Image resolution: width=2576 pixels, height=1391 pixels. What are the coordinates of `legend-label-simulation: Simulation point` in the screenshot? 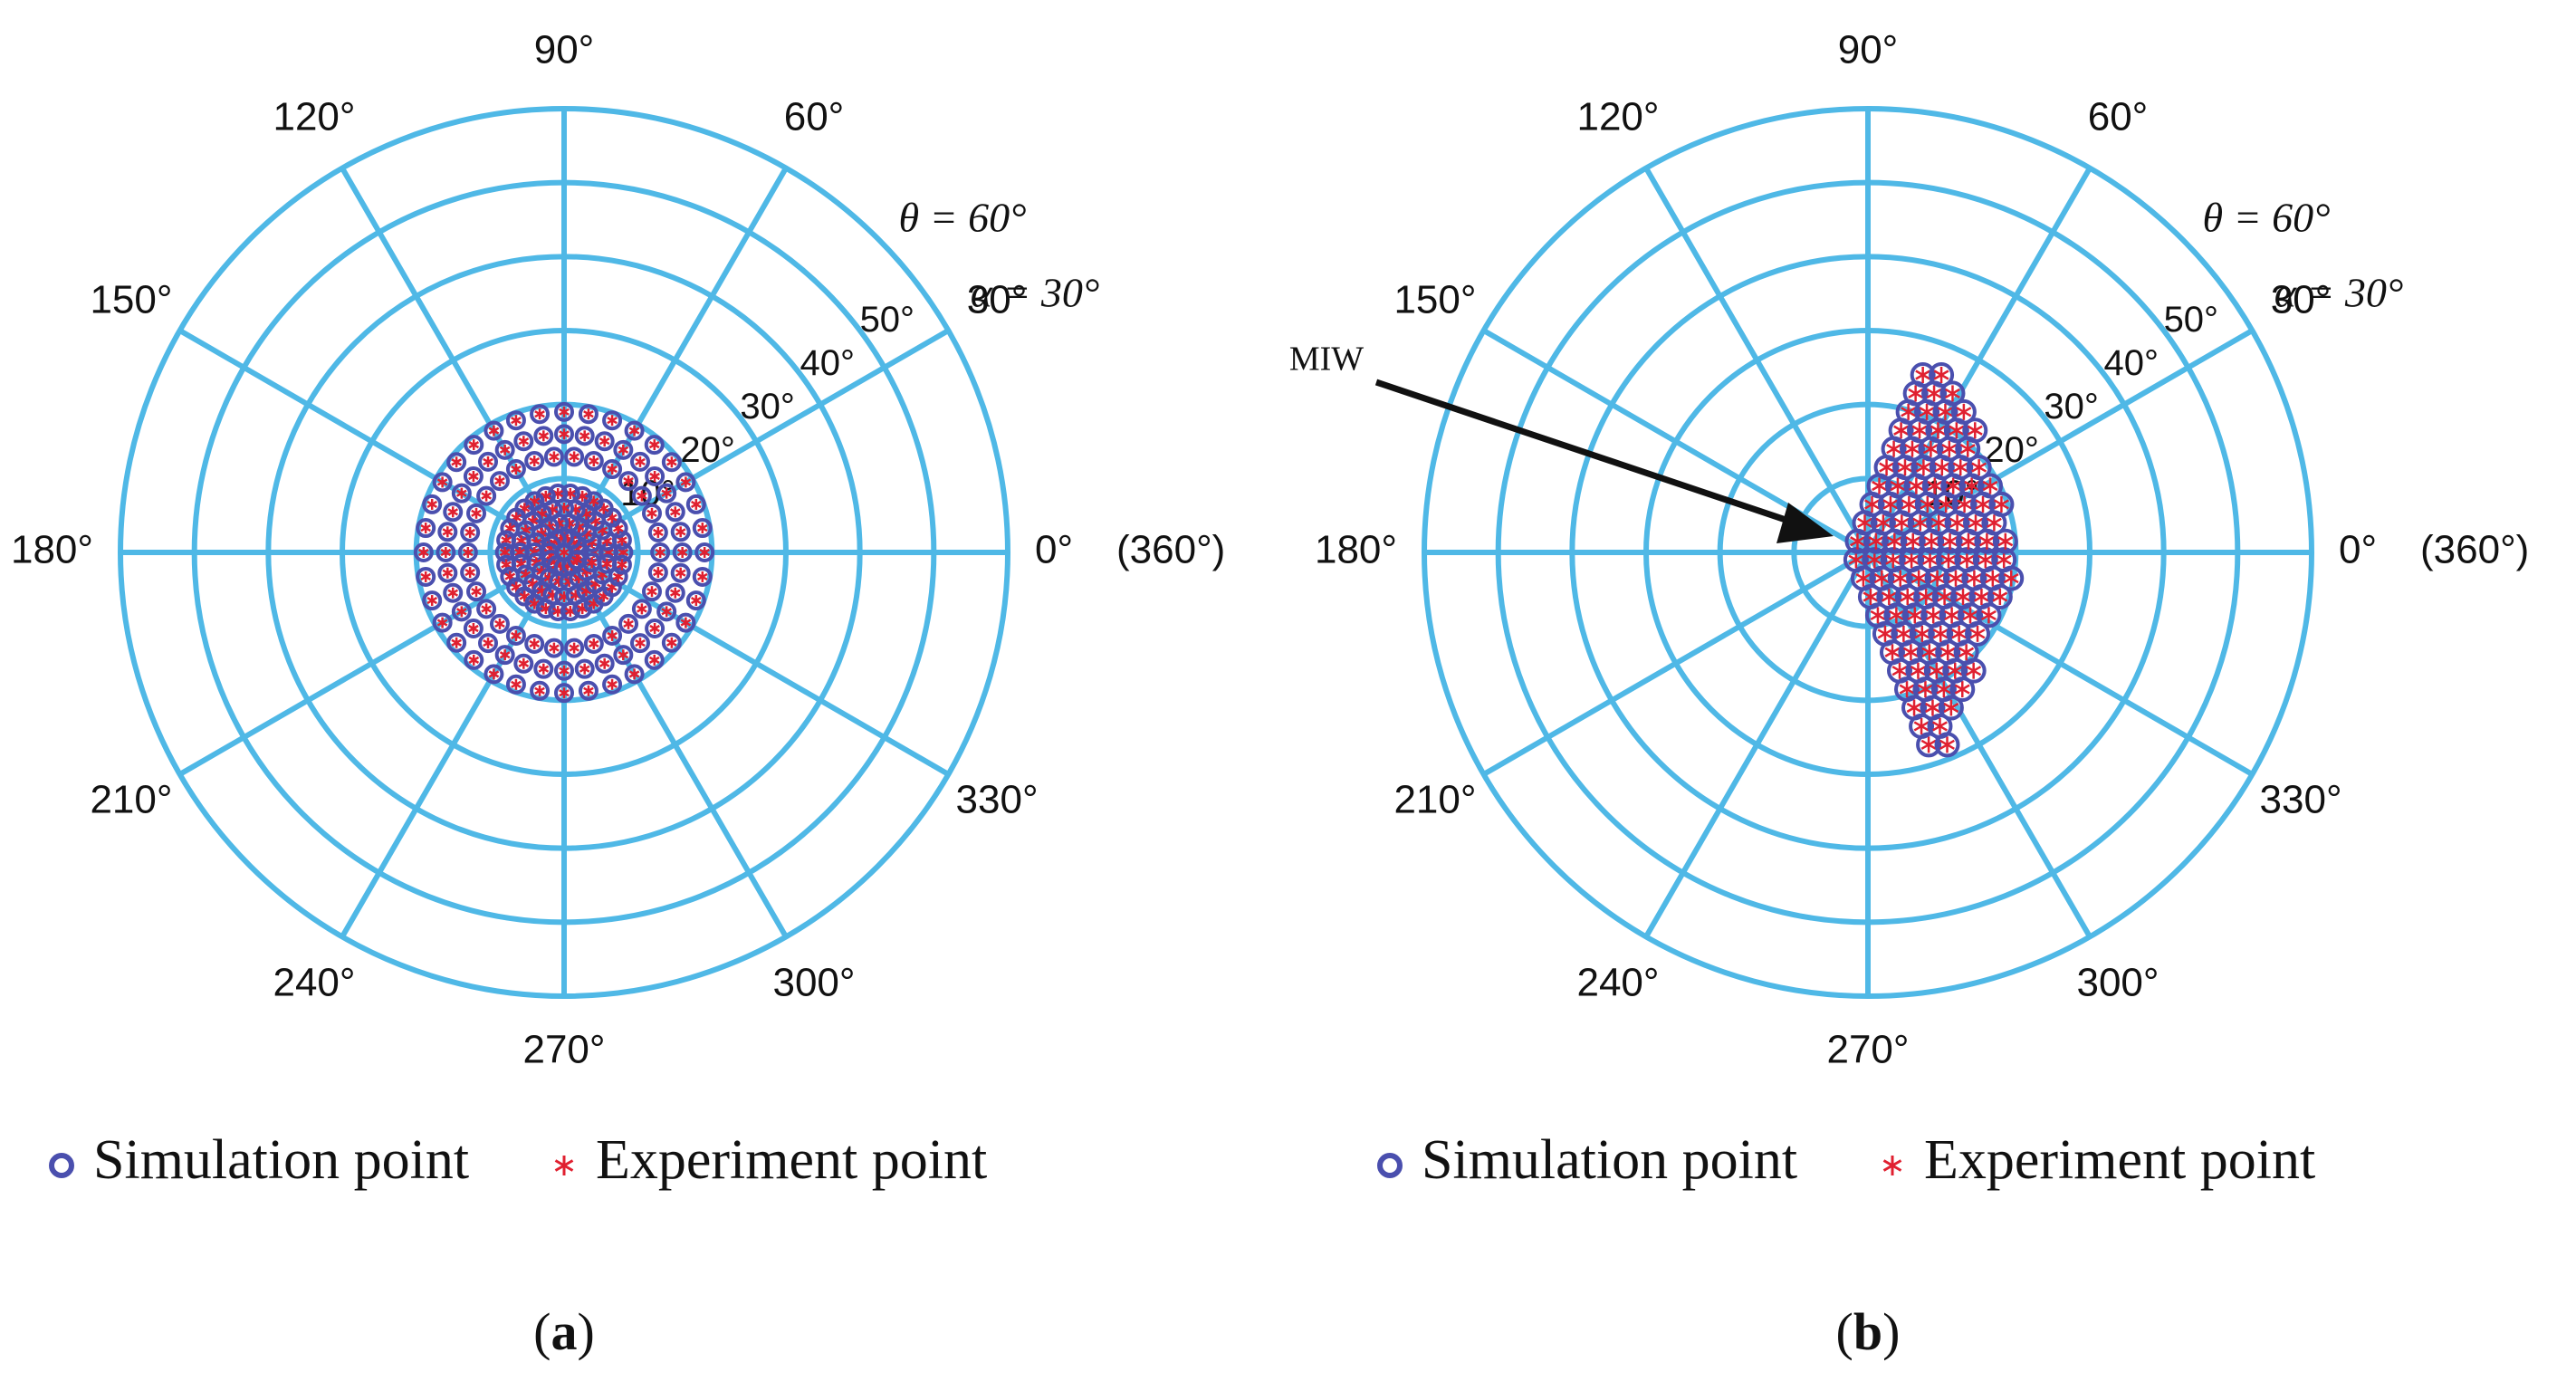 It's located at (1609, 1160).